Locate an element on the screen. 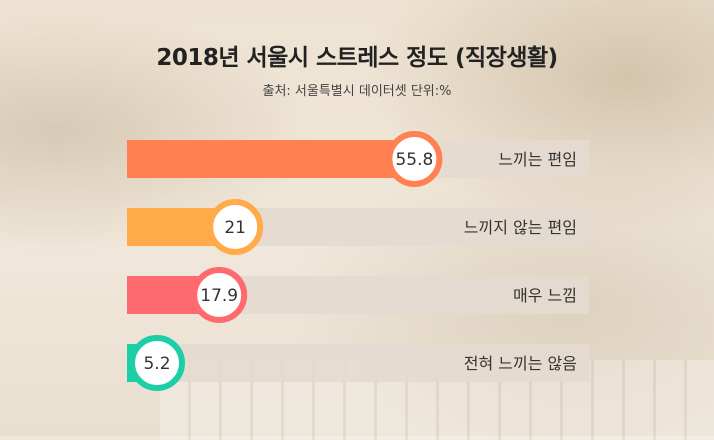 Image resolution: width=714 pixels, height=440 pixels. chart-subtitle: 출처: 서울특별시 데이터셋 단위:% is located at coordinates (357, 91).